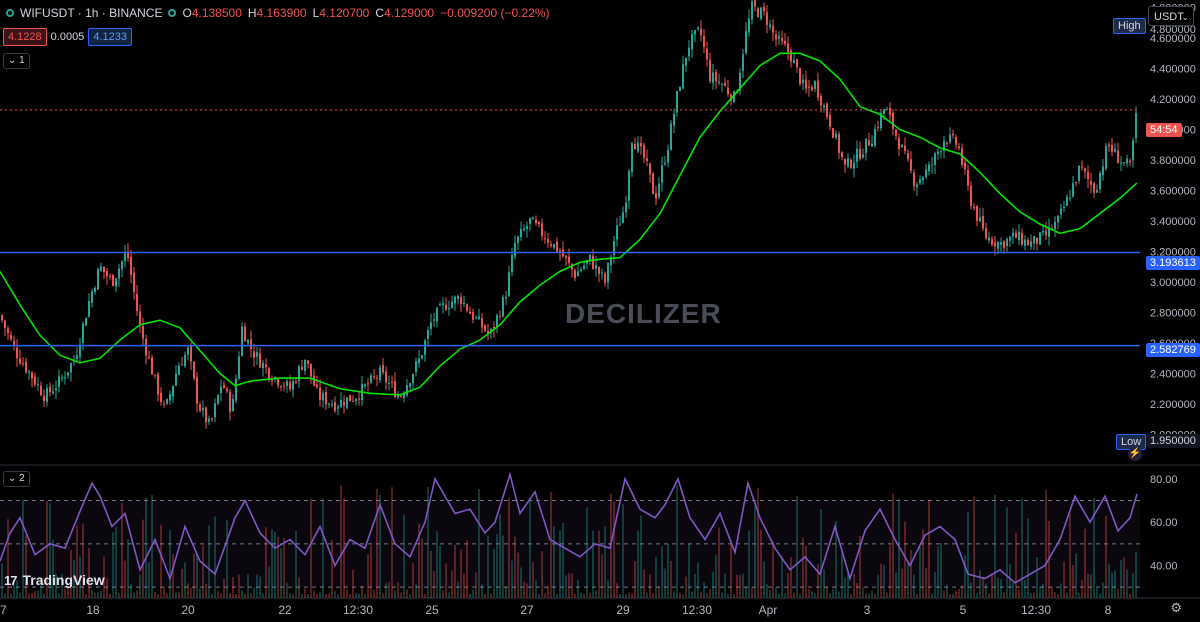 Image resolution: width=1200 pixels, height=622 pixels. Describe the element at coordinates (16, 479) in the screenshot. I see `pane-2-toggle: ⌄ 2` at that location.